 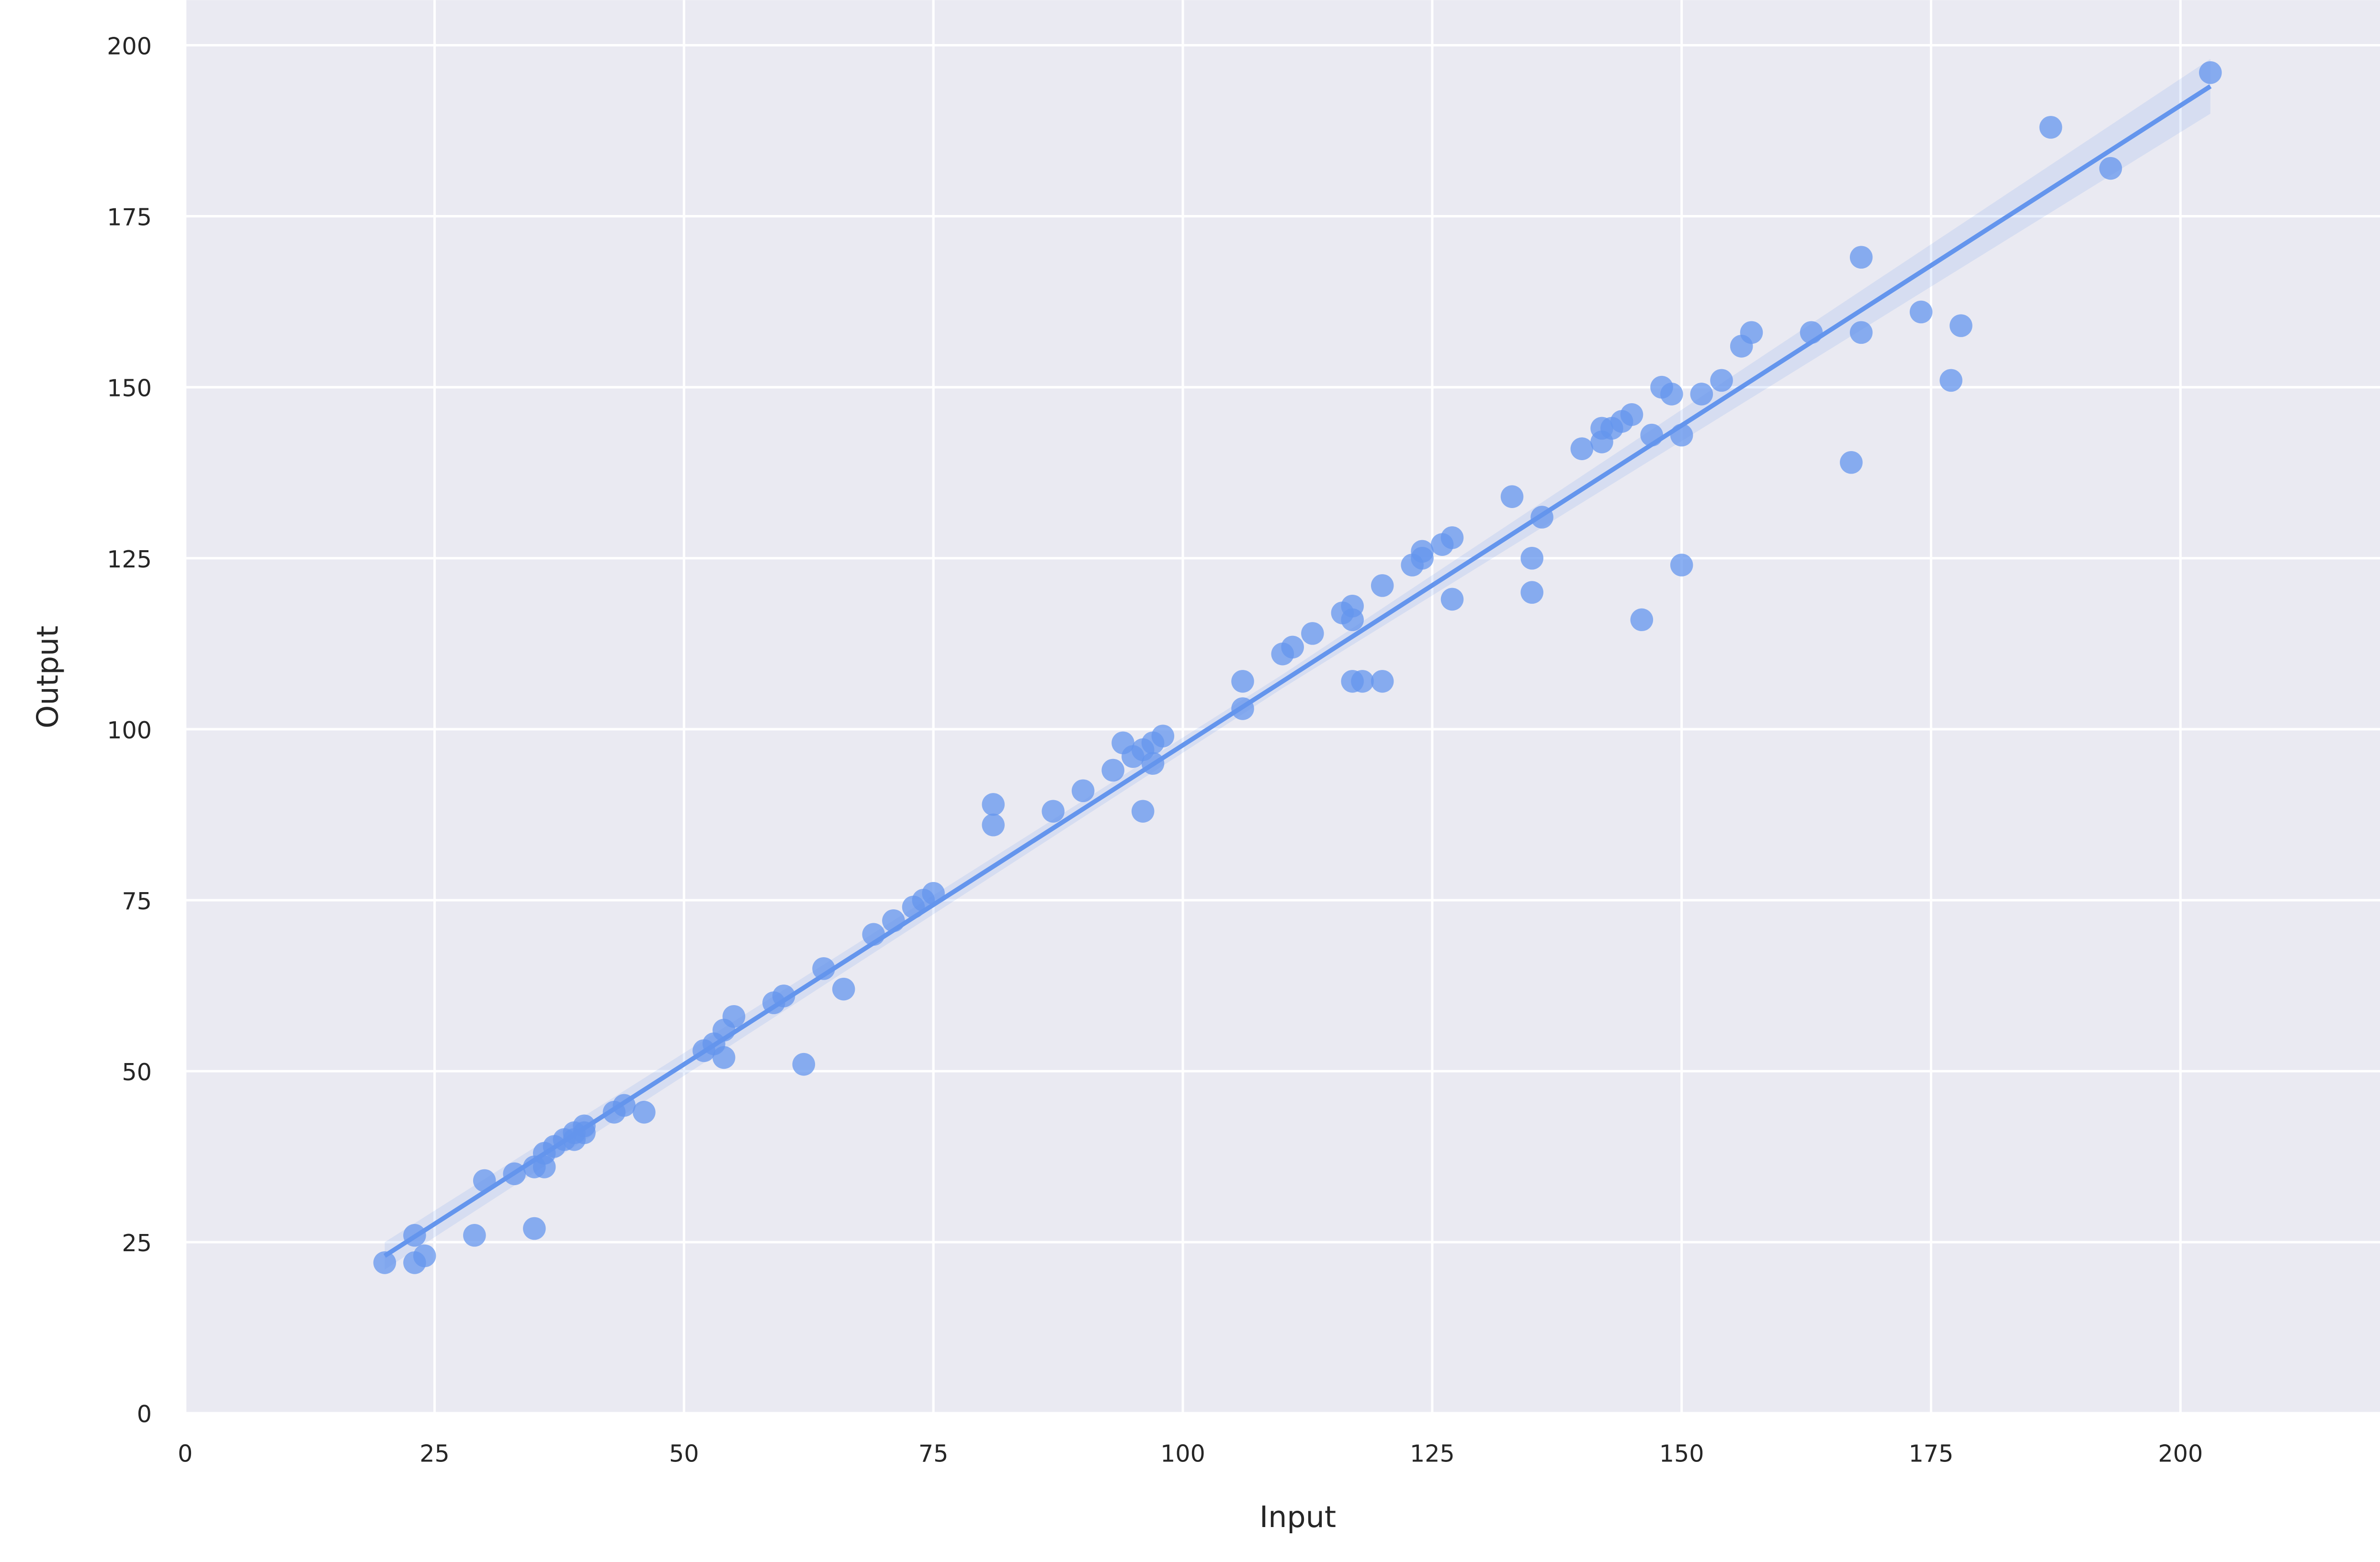 I want to click on y-tick-label: 175, so click(x=129, y=217).